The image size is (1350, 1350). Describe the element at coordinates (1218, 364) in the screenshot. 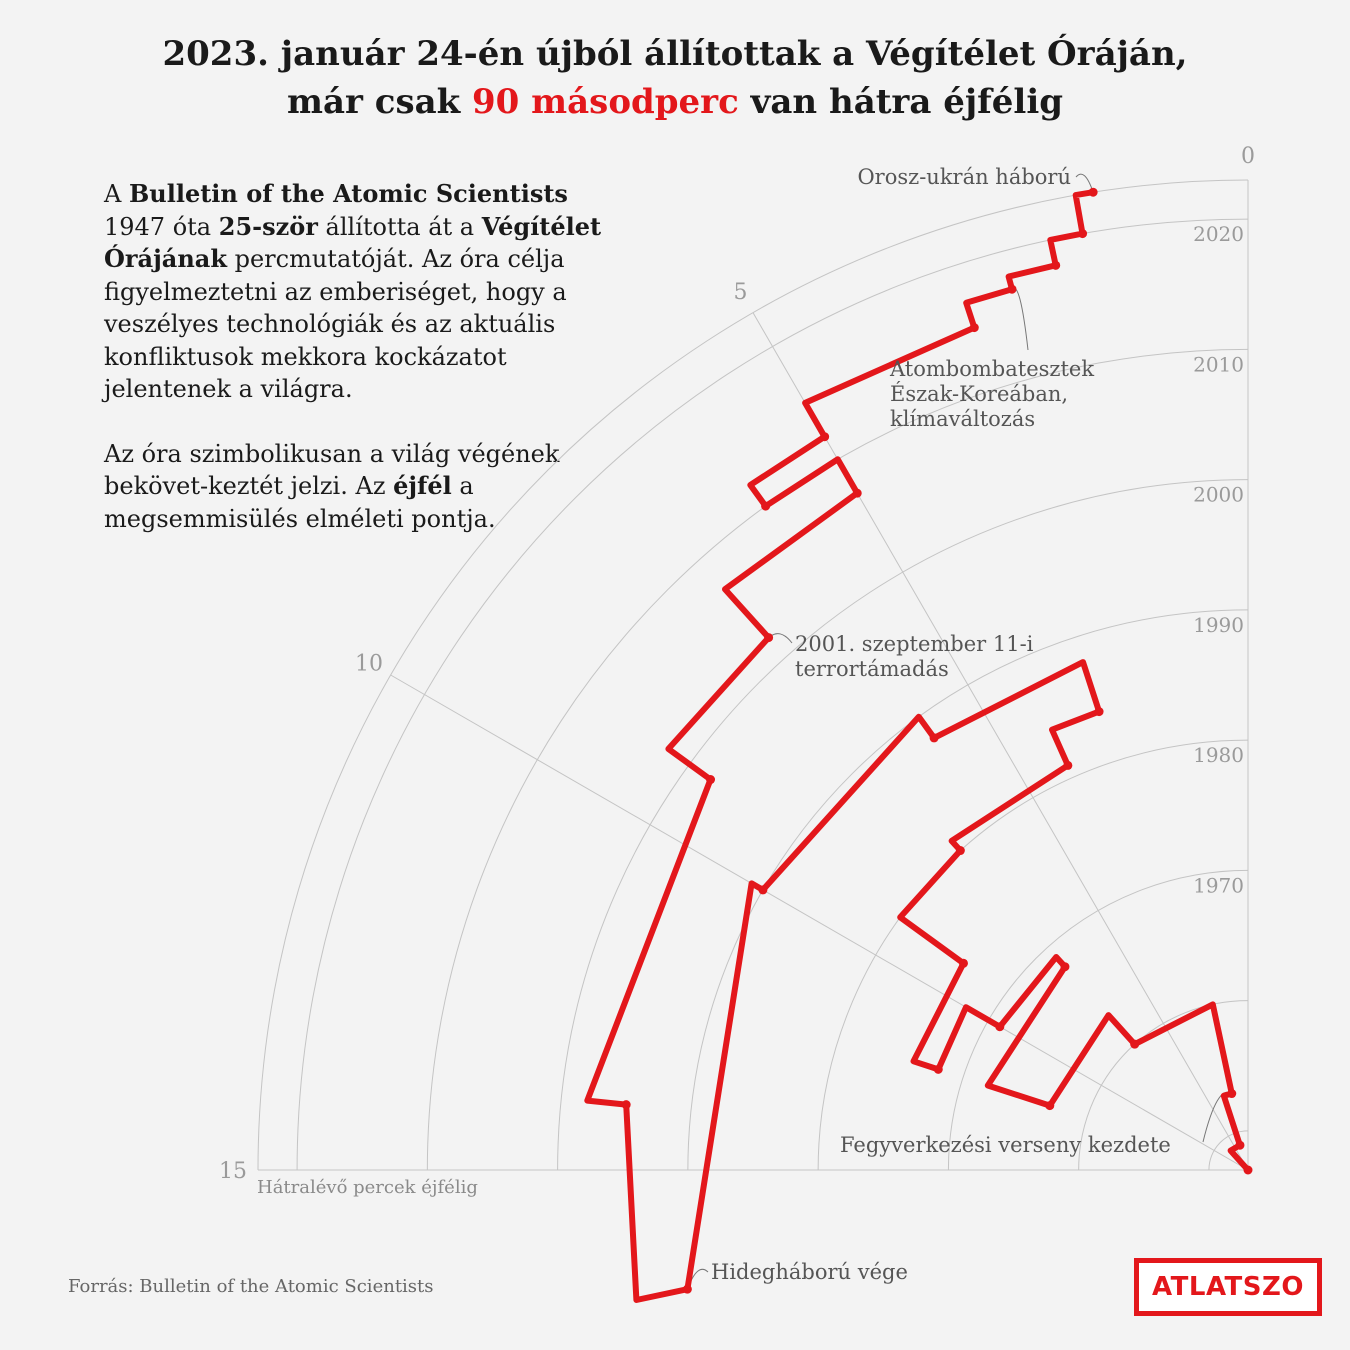

I see `year-tick-label: 2010` at that location.